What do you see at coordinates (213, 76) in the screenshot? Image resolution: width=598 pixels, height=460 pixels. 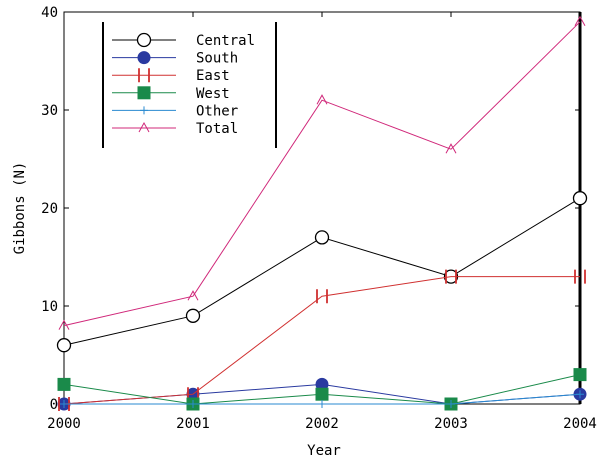 I see `legend-label: East` at bounding box center [213, 76].